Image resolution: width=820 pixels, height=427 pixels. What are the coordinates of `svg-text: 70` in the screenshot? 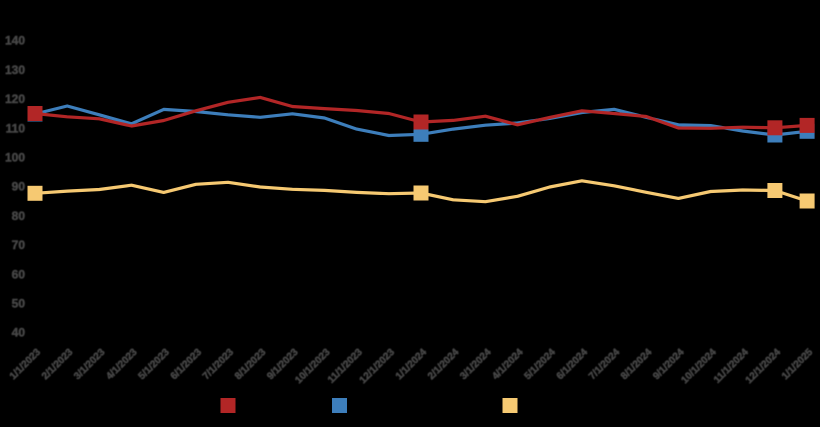 It's located at (19, 245).